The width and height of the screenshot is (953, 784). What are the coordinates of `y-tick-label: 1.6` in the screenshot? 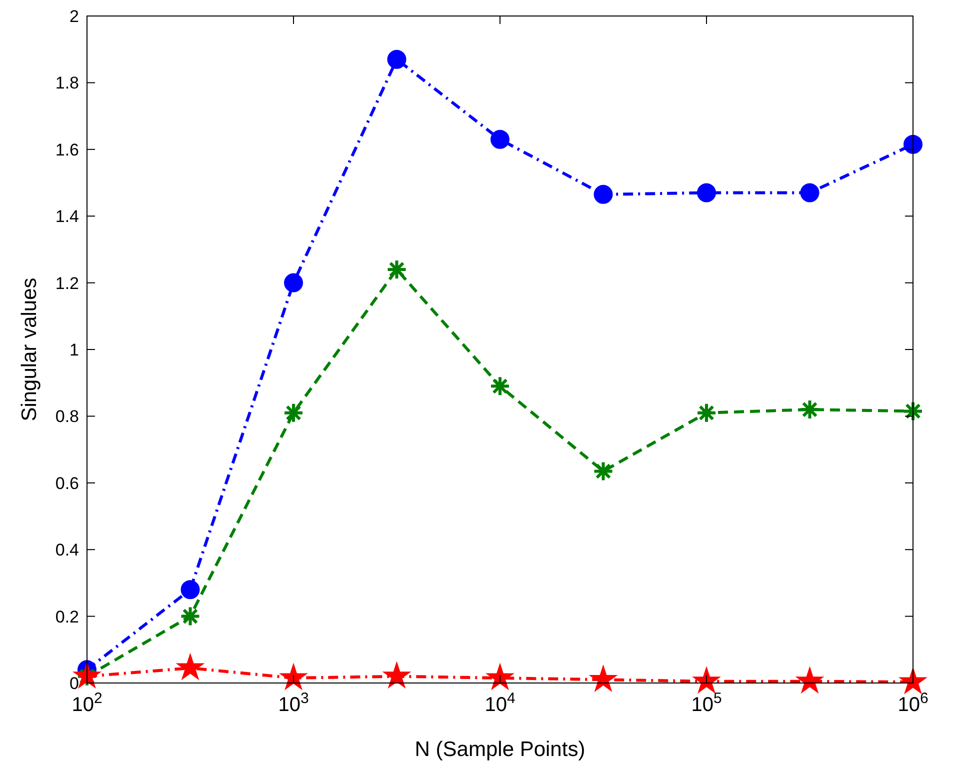 It's located at (67, 150).